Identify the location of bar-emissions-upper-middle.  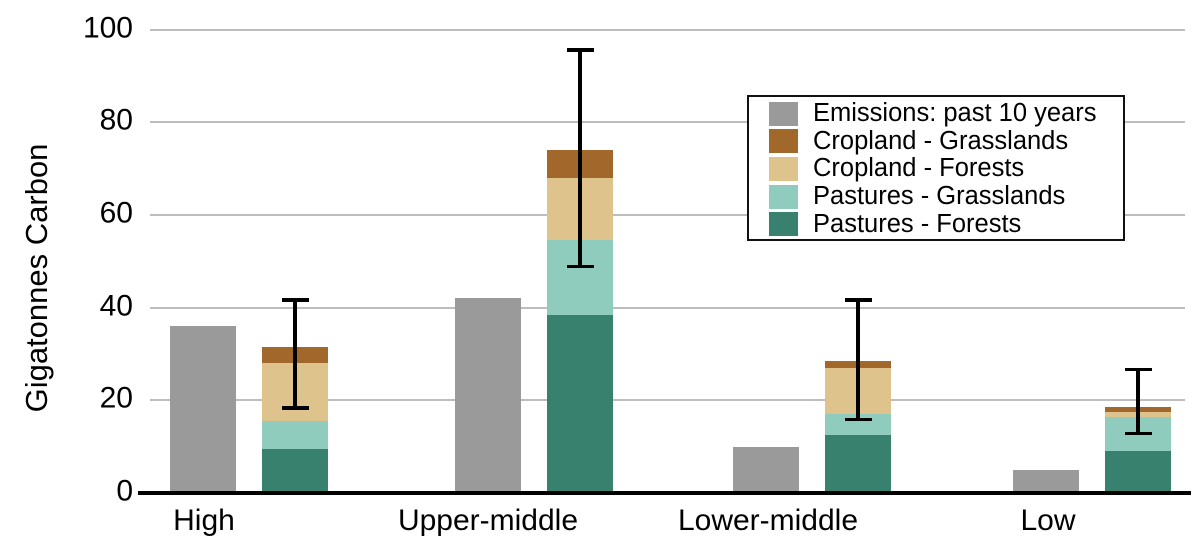
(488, 395).